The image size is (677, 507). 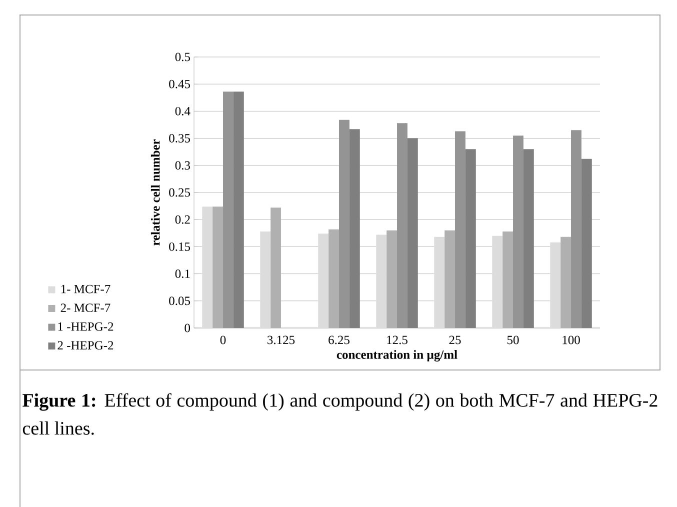 I want to click on x-tick-label: 25, so click(x=455, y=340).